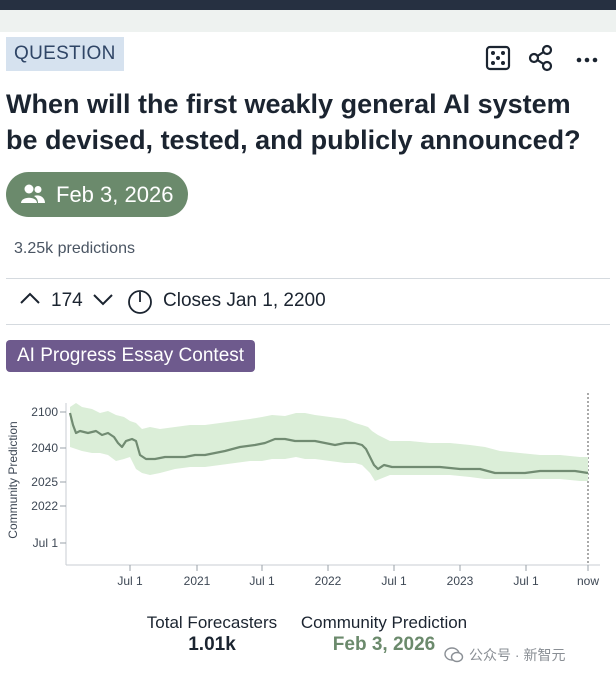  I want to click on community-prediction-pill: Feb 3, 2026, so click(97, 194).